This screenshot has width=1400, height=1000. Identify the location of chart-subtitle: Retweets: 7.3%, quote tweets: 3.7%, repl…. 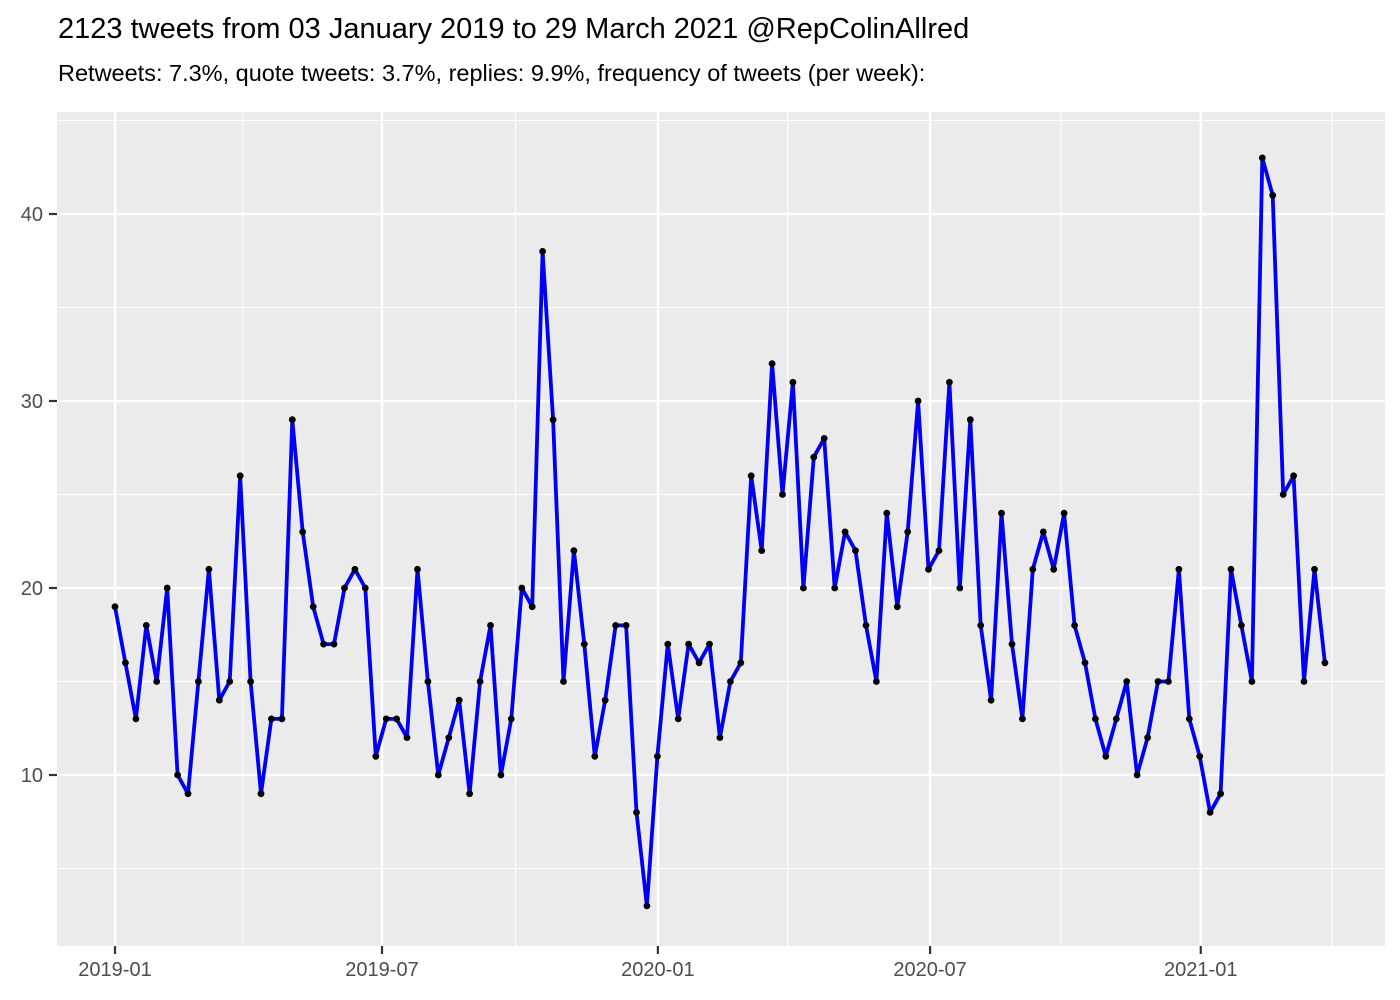
(492, 73).